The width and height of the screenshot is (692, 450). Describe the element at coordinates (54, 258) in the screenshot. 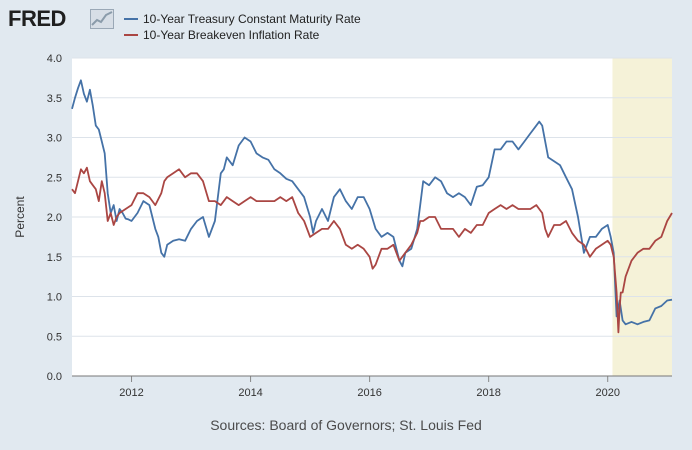

I see `y-tick-label: 1.5` at that location.